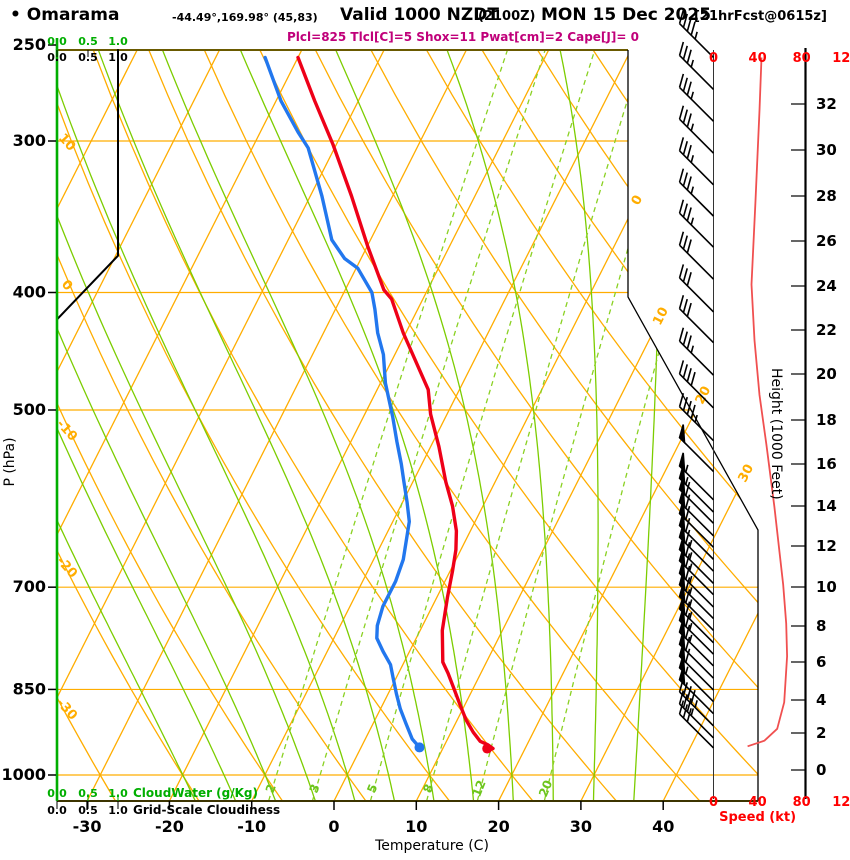  What do you see at coordinates (245, 17) in the screenshot?
I see `station-coordinates: -44.49°,169.98° (45,83)` at bounding box center [245, 17].